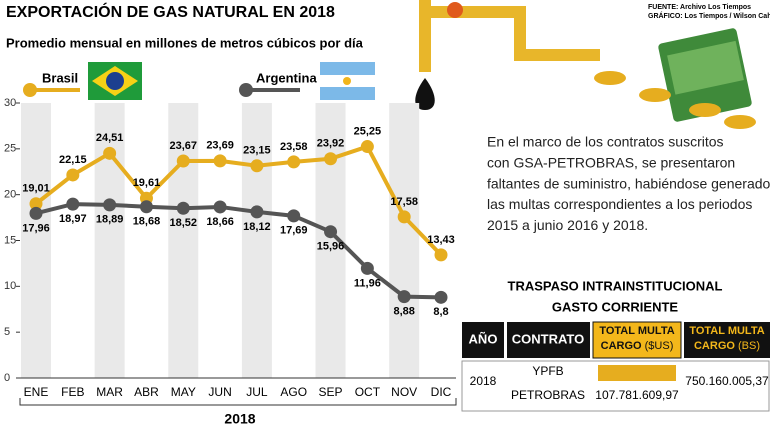 The width and height of the screenshot is (770, 430). Describe the element at coordinates (605, 142) in the screenshot. I see `note-line: En el marco de los contratos suscritos` at that location.